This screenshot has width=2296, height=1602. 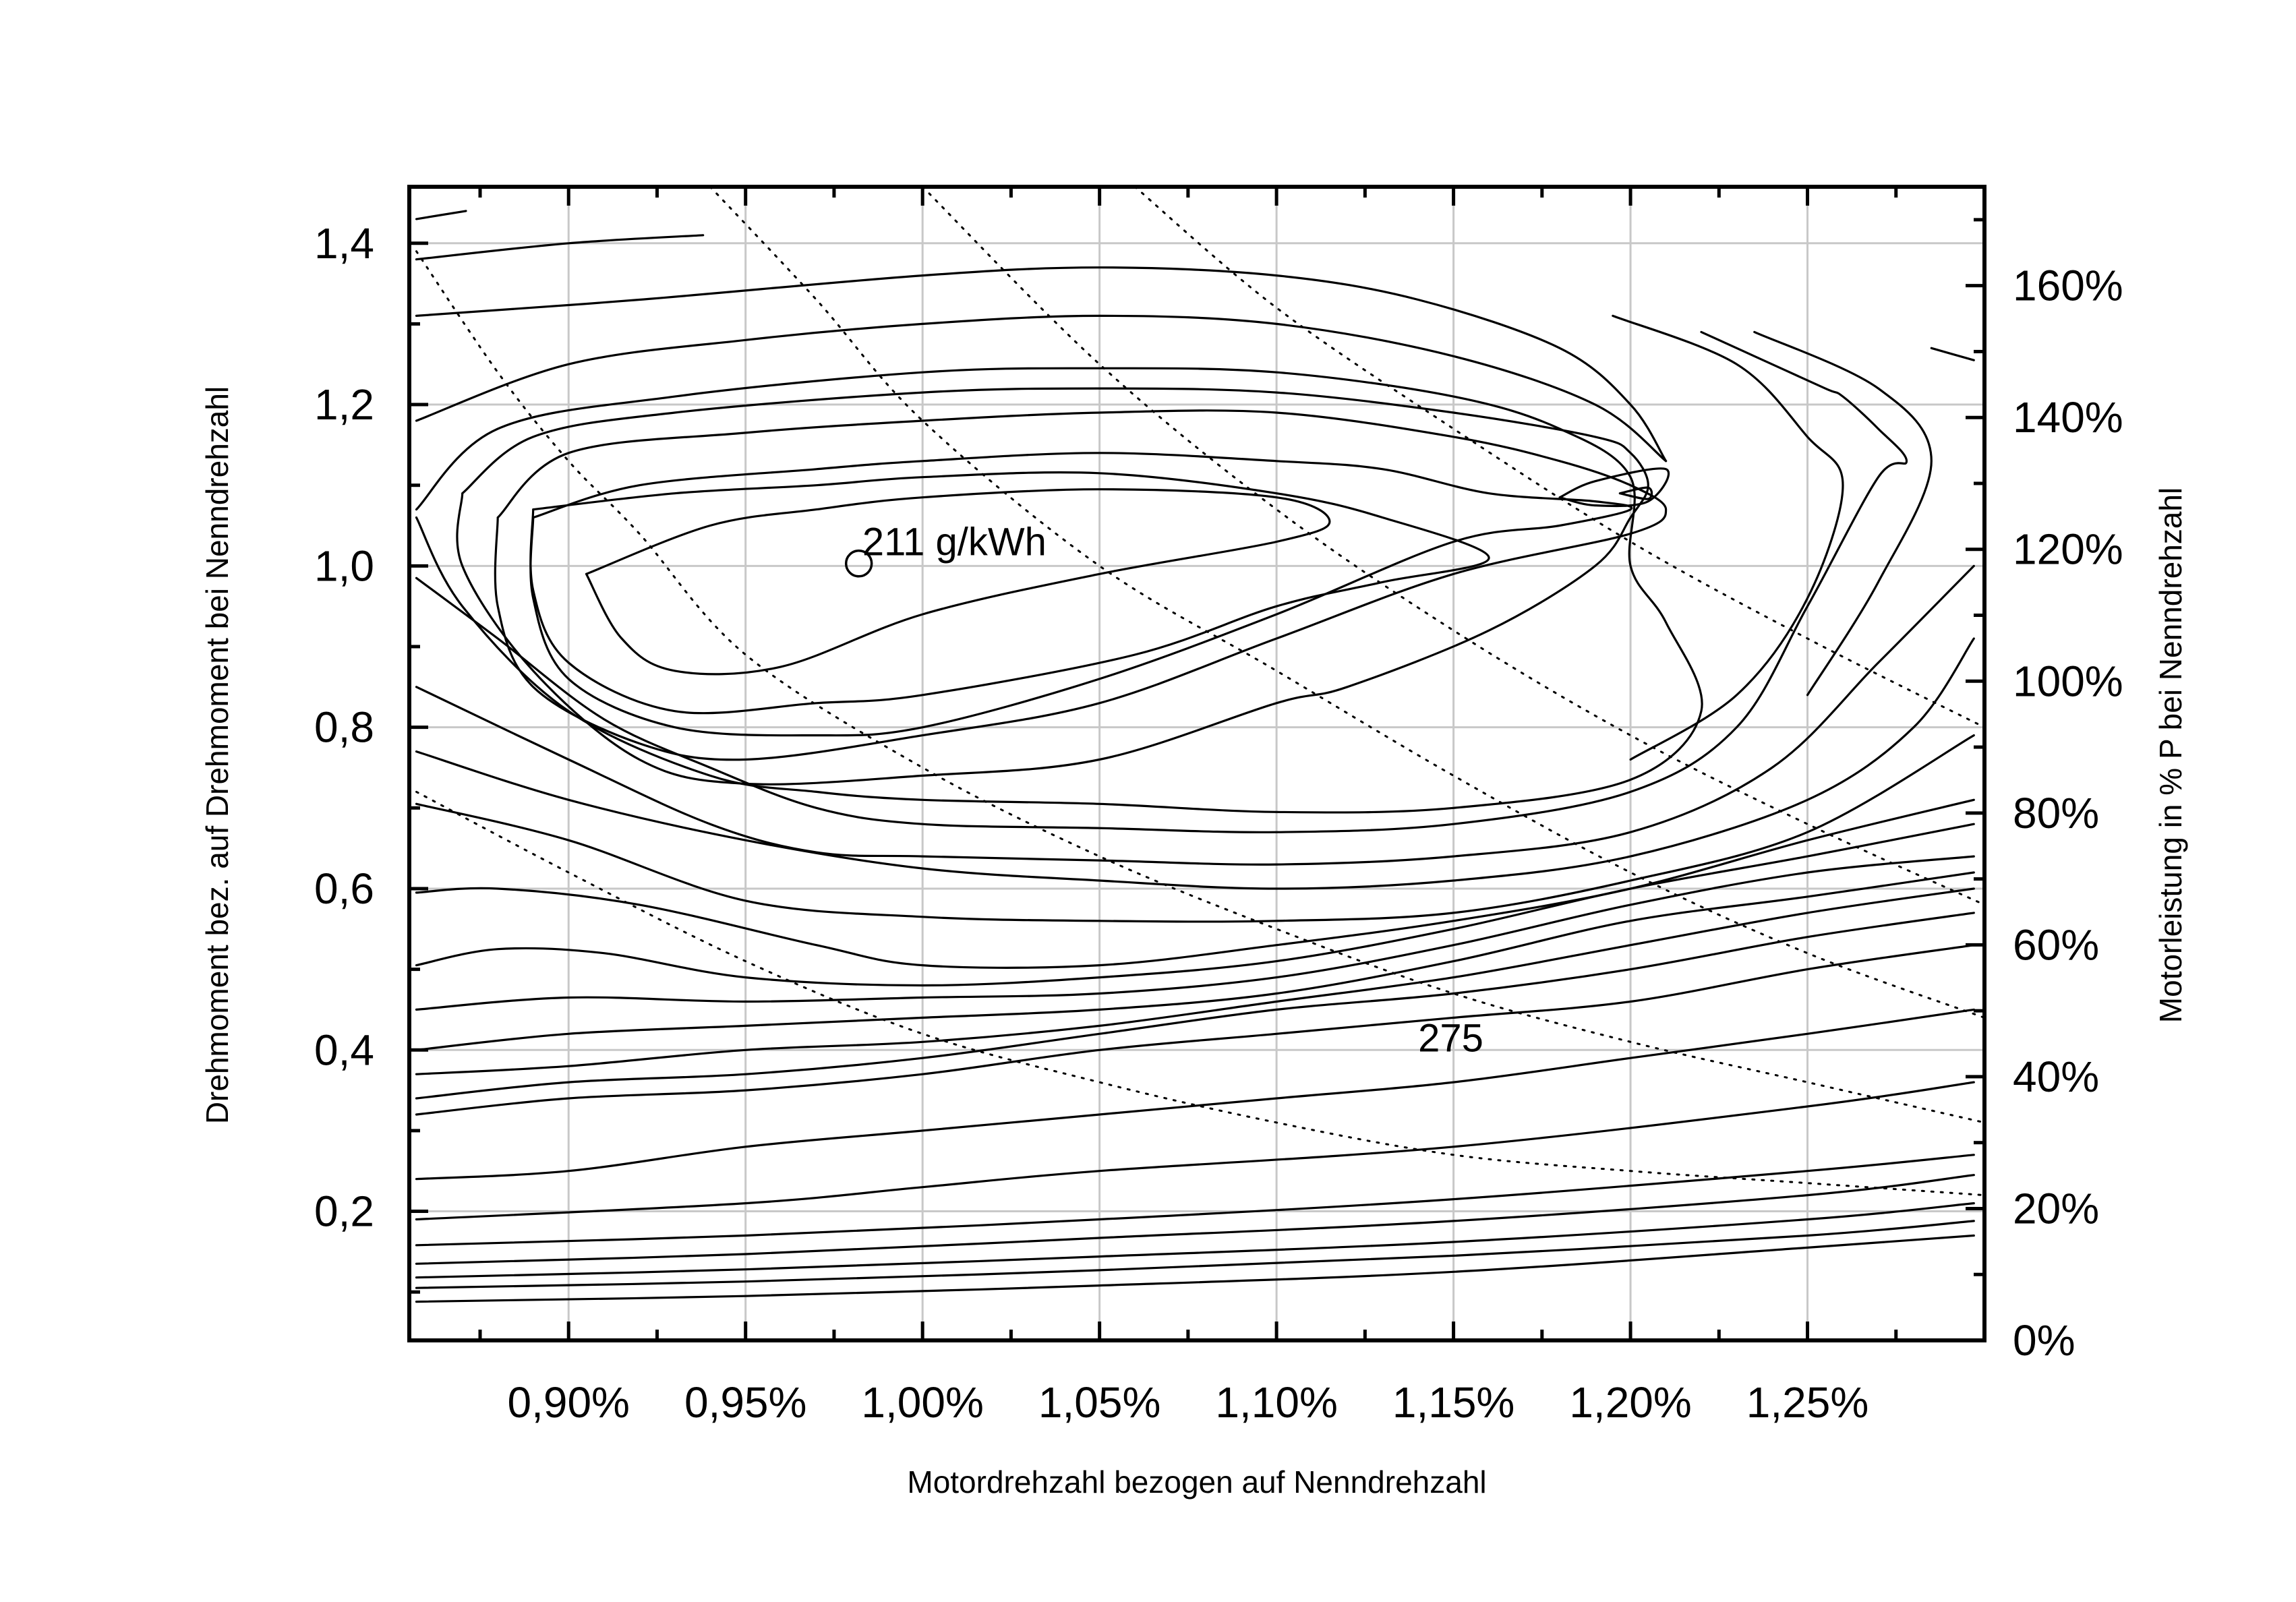 What do you see at coordinates (858, 564) in the screenshot?
I see `optimum-marker` at bounding box center [858, 564].